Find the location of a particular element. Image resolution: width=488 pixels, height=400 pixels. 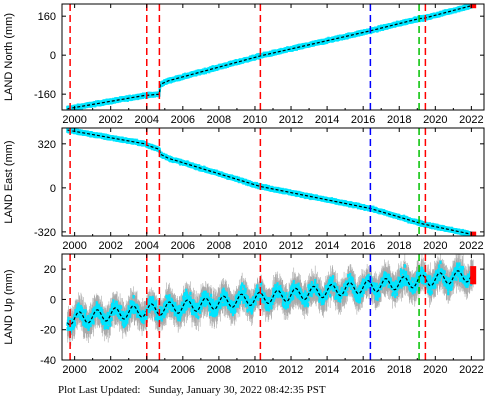

y-tick-label: 320 is located at coordinates (47, 145).